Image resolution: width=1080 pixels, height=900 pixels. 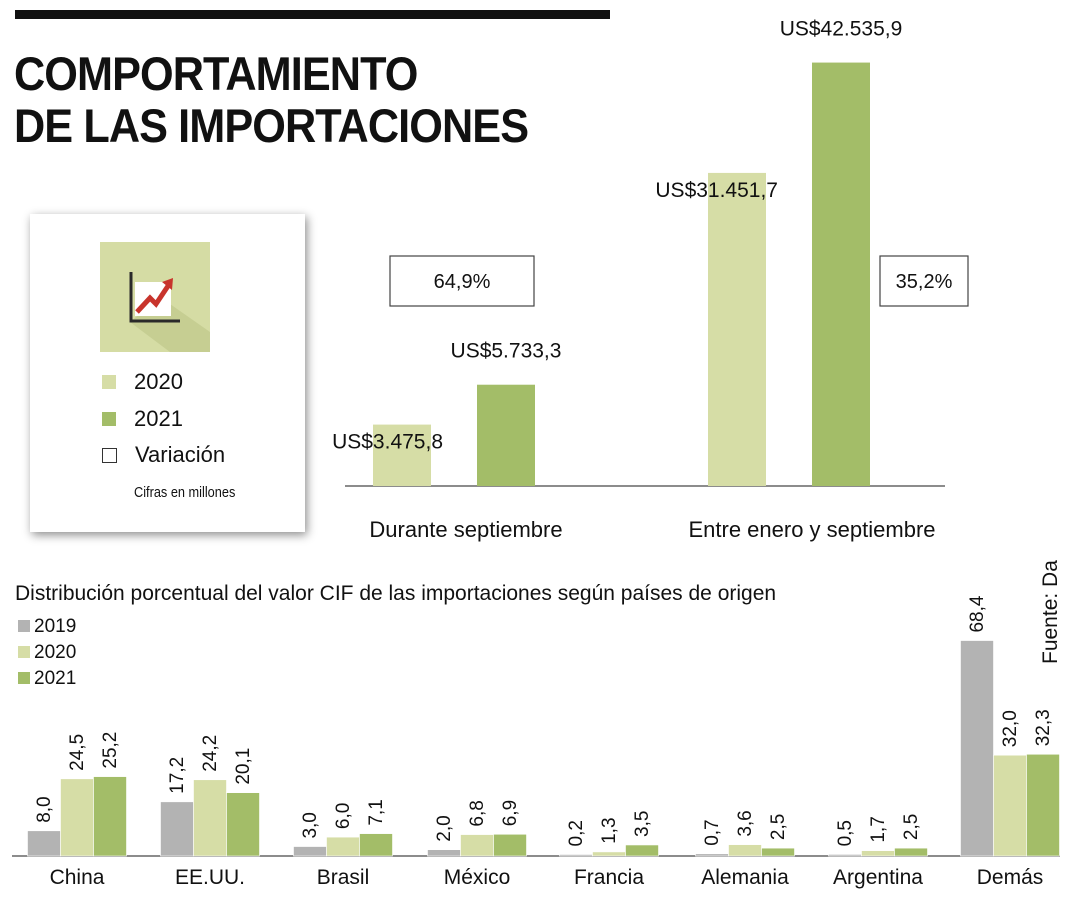 I want to click on bar-demas-2021, so click(x=1043, y=805).